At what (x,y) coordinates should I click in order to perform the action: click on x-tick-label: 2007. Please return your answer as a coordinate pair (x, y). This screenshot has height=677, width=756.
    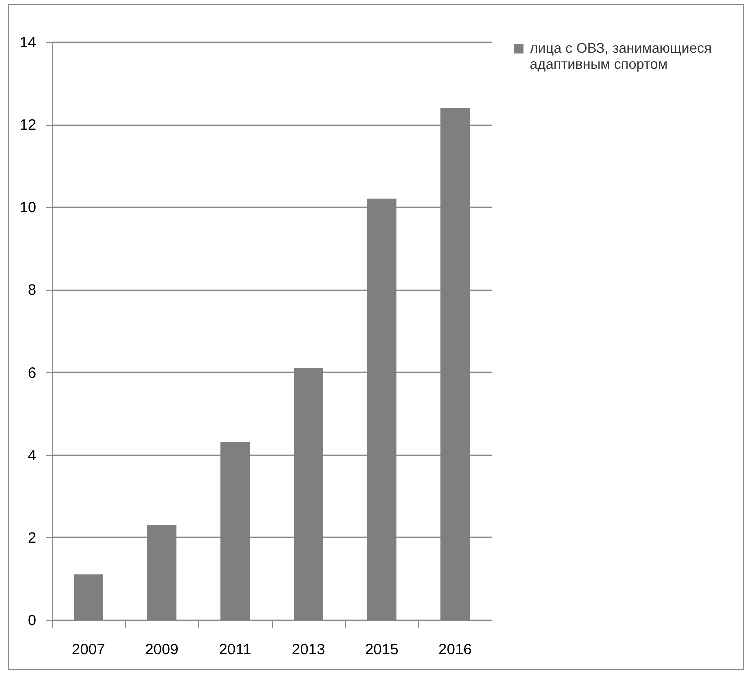
    Looking at the image, I should click on (89, 650).